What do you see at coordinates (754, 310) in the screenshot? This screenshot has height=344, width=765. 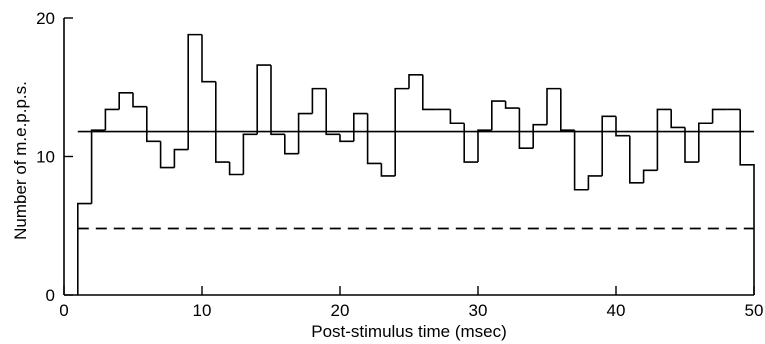 I see `x-tick-label: 50` at bounding box center [754, 310].